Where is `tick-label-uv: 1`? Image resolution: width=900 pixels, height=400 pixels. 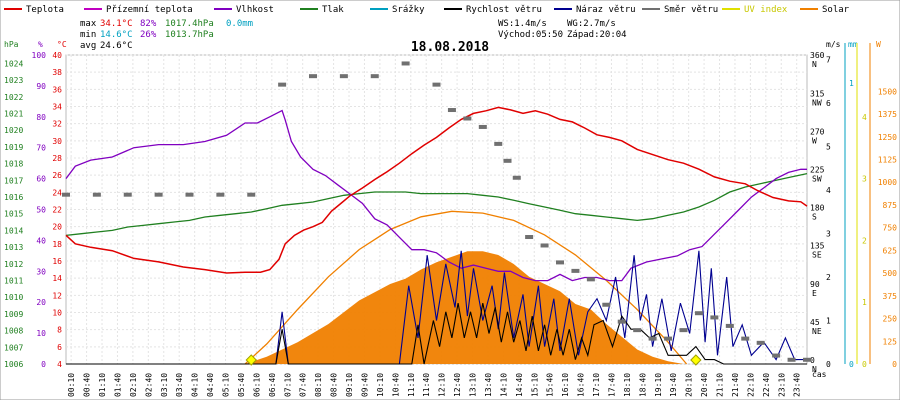
tick-label-uv: 1 is located at coordinates (864, 302).